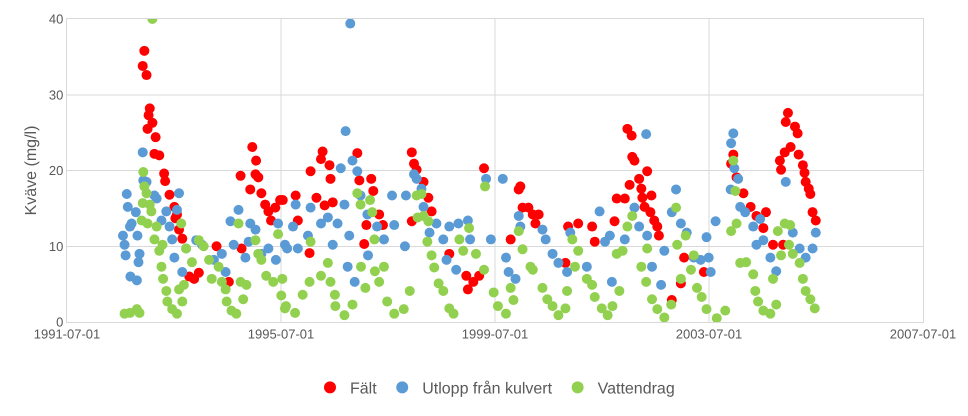  I want to click on legend-label: Utlopp från kulvert, so click(487, 389).